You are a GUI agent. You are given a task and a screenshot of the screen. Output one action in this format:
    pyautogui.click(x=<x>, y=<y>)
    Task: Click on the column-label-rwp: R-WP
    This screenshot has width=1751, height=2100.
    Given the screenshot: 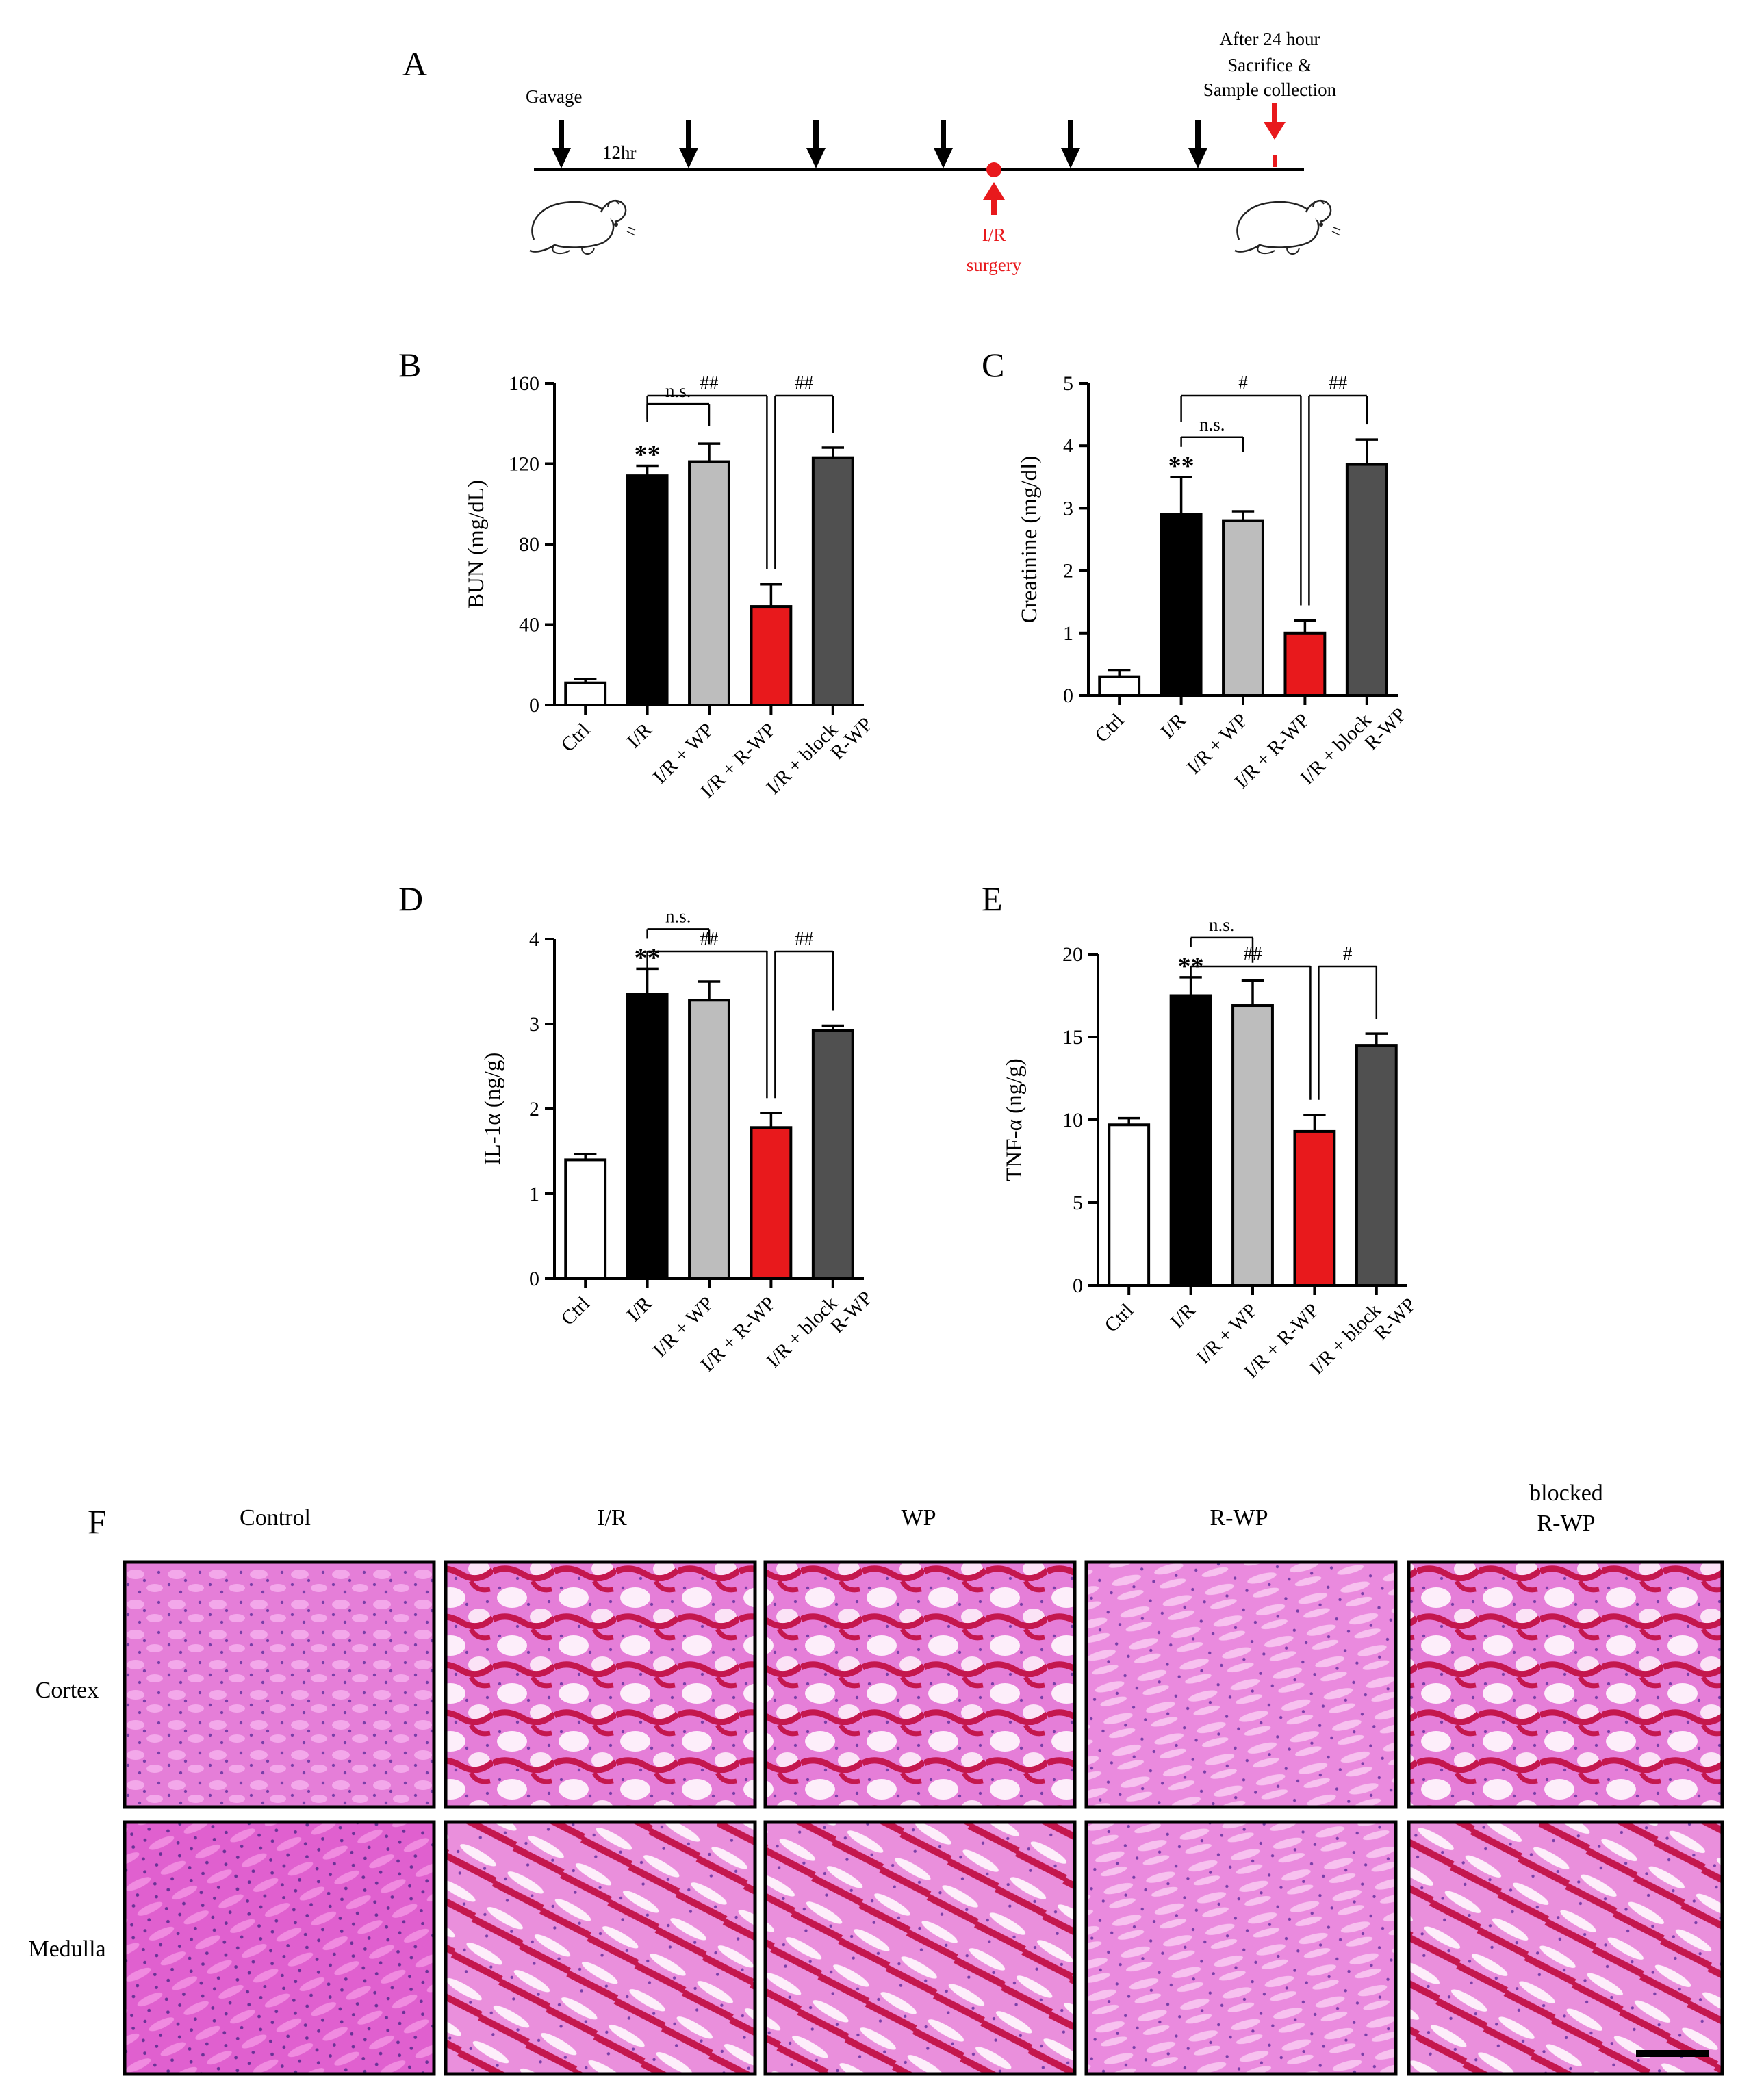 What is the action you would take?
    pyautogui.click(x=1239, y=1518)
    